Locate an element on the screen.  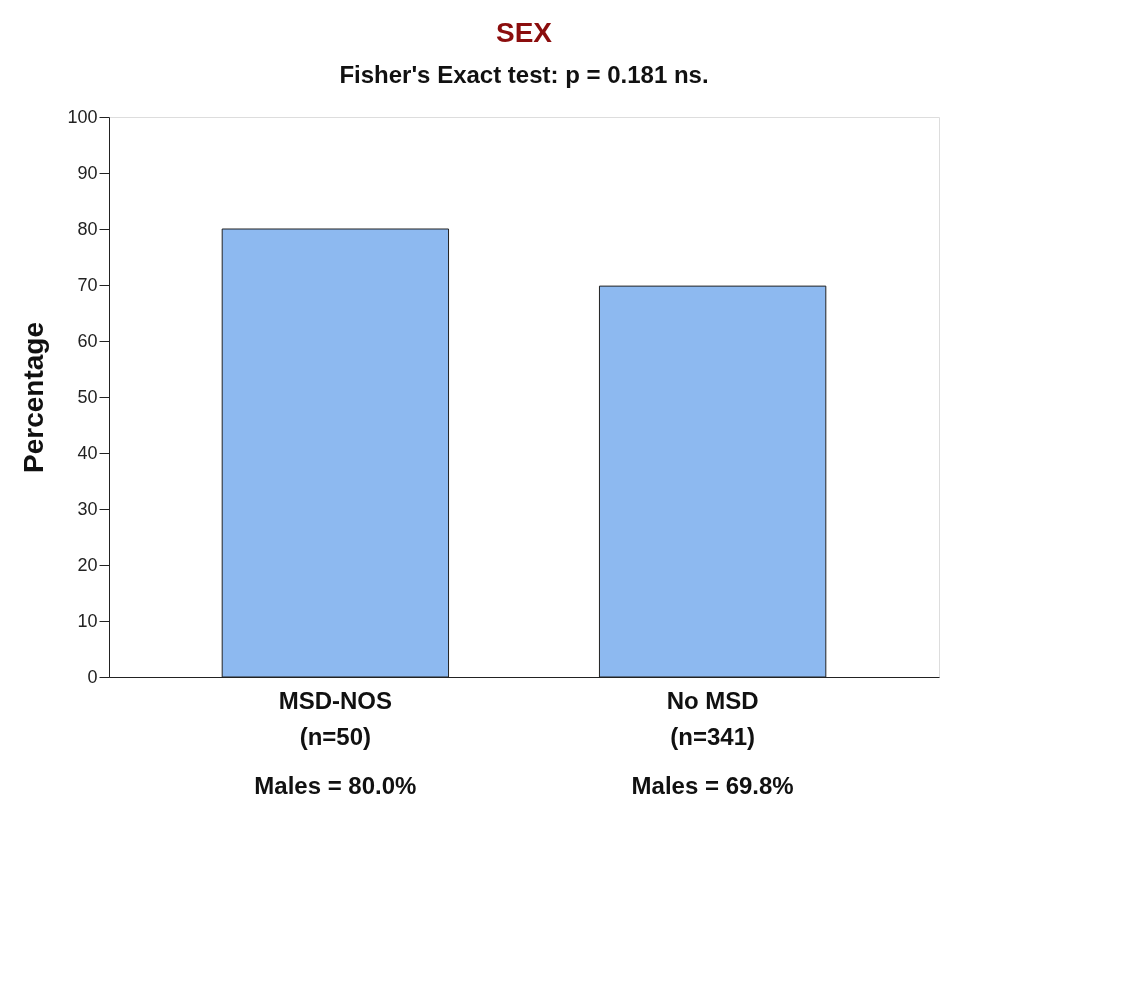
y-tick-label: 40 is located at coordinates (87, 452).